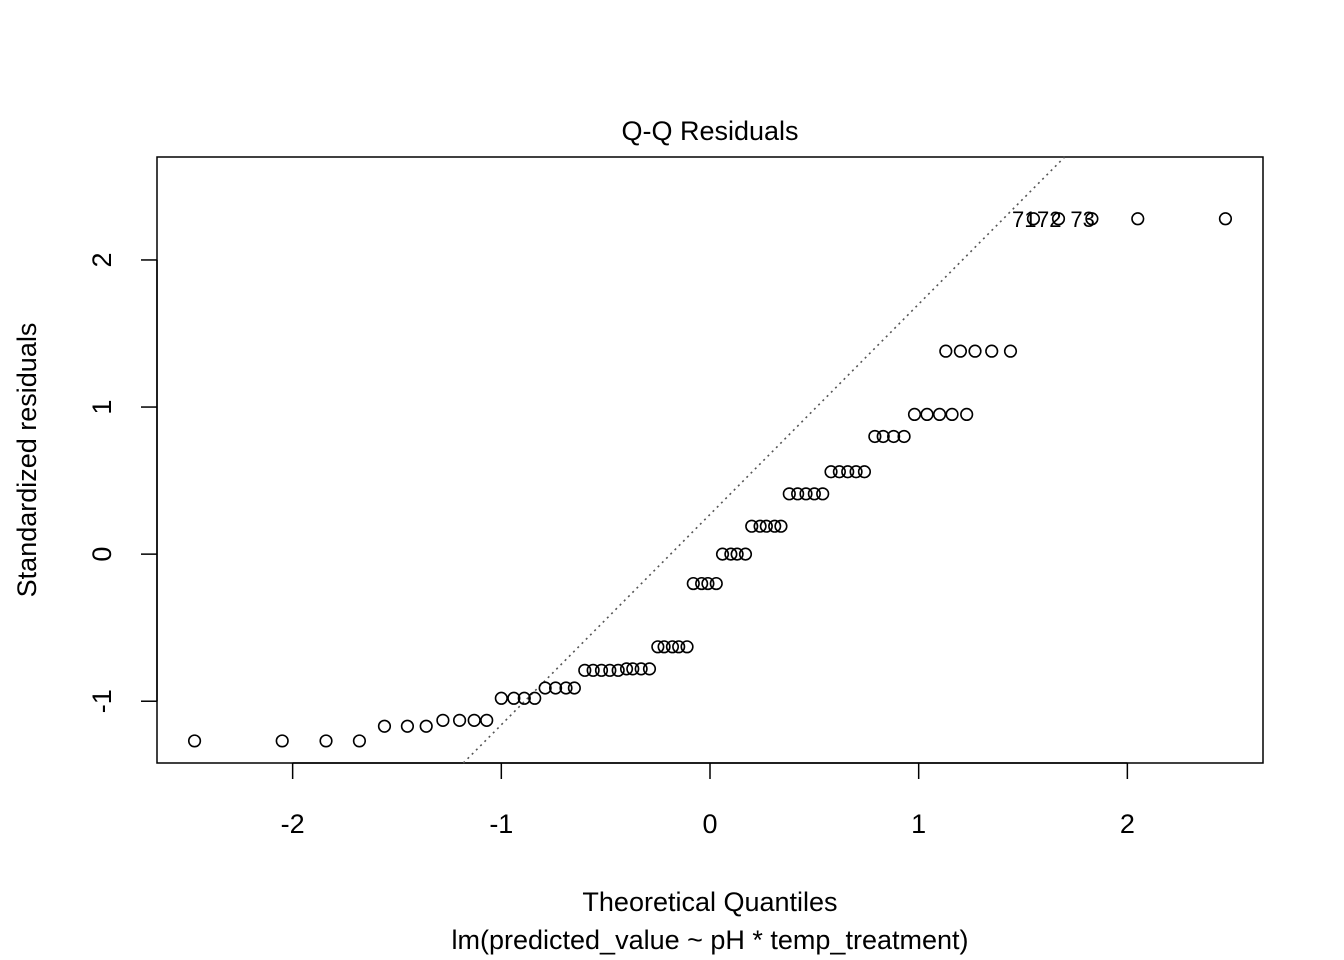 Image resolution: width=1344 pixels, height=960 pixels. Describe the element at coordinates (501, 824) in the screenshot. I see `x-tick-label: -1` at that location.